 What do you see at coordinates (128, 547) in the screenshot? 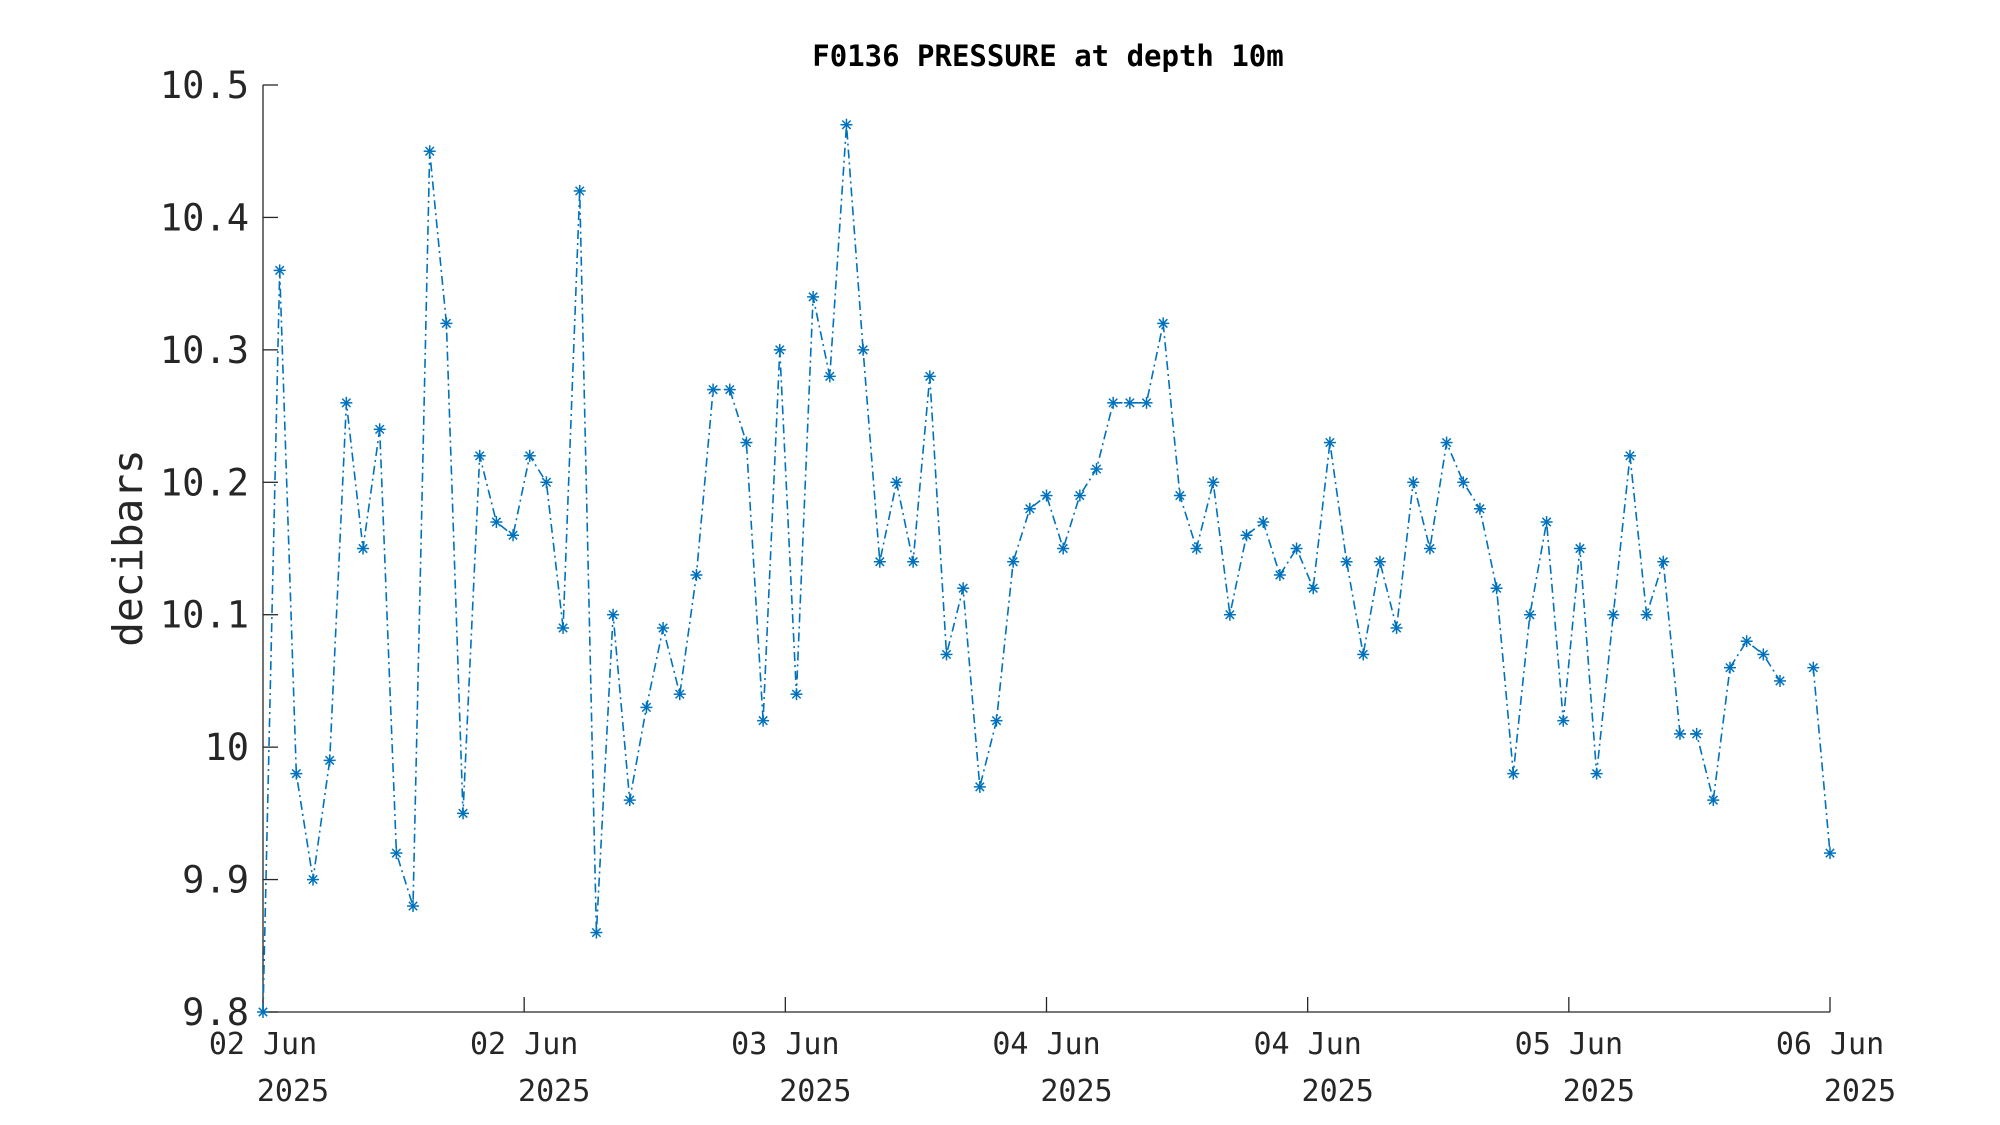
I see `y-axis-label: decibars` at bounding box center [128, 547].